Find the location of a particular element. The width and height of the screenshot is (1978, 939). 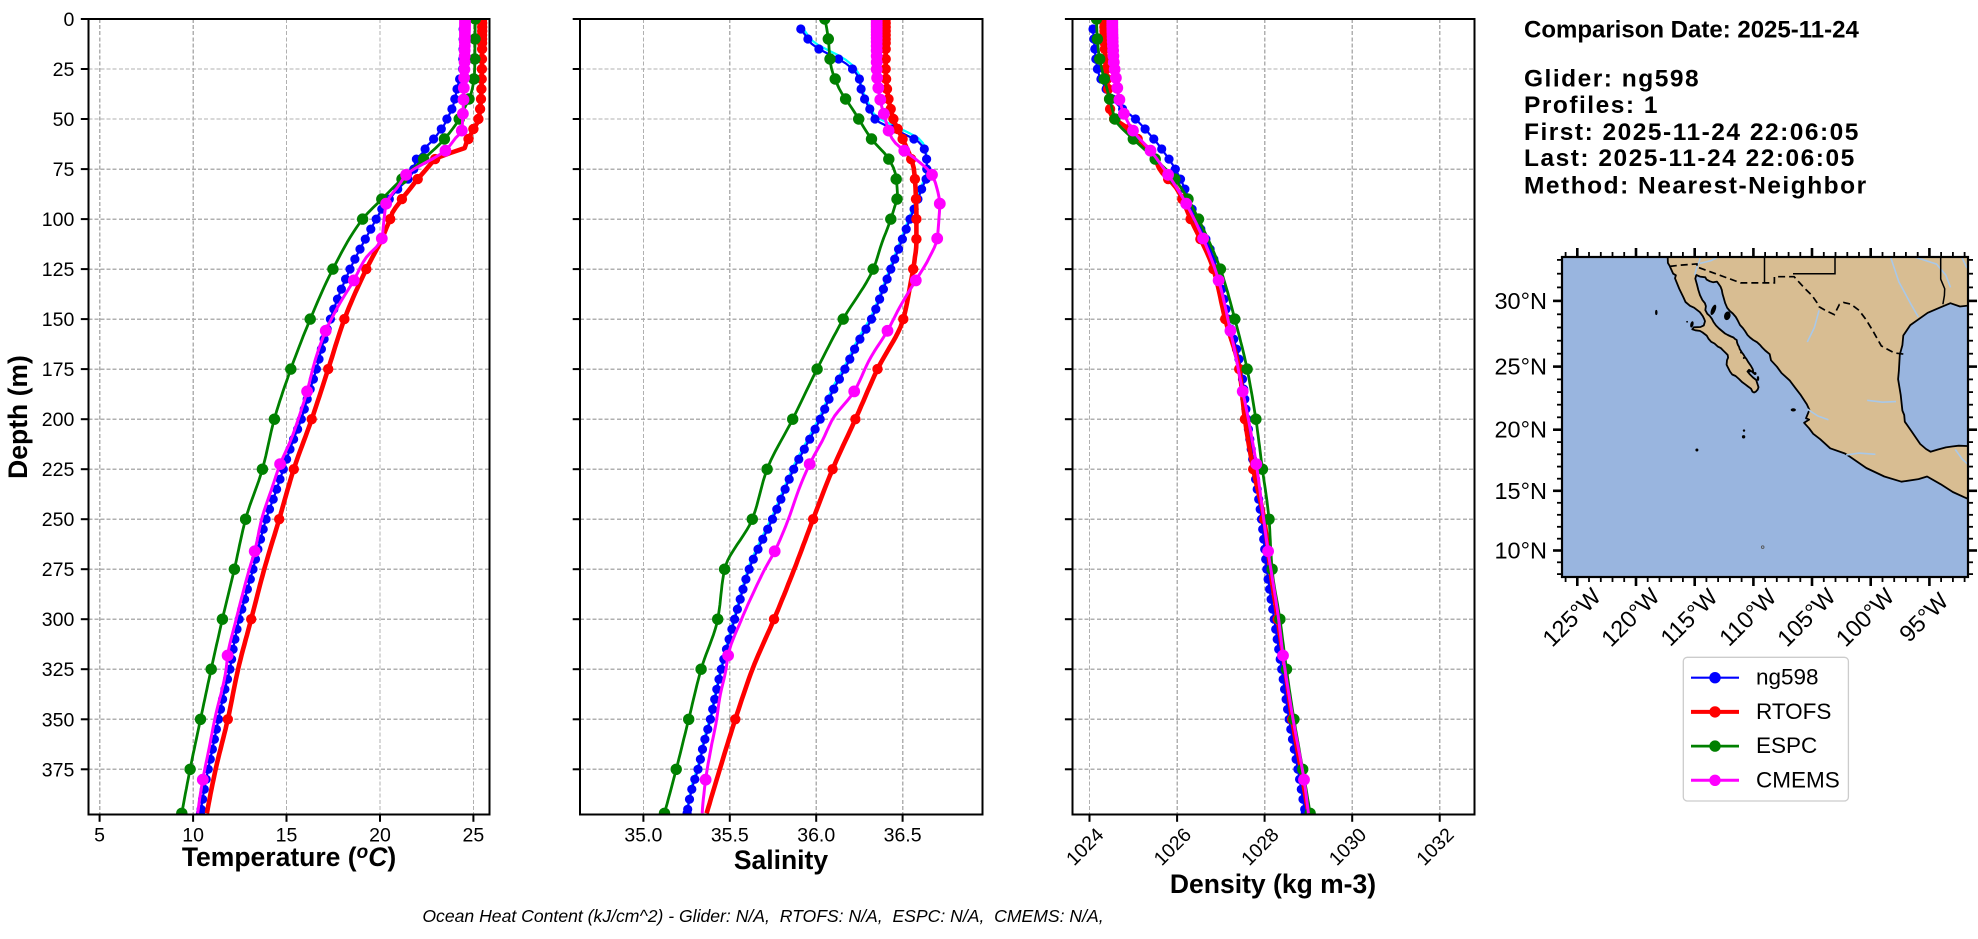

svg-text: 350 is located at coordinates (58, 720).